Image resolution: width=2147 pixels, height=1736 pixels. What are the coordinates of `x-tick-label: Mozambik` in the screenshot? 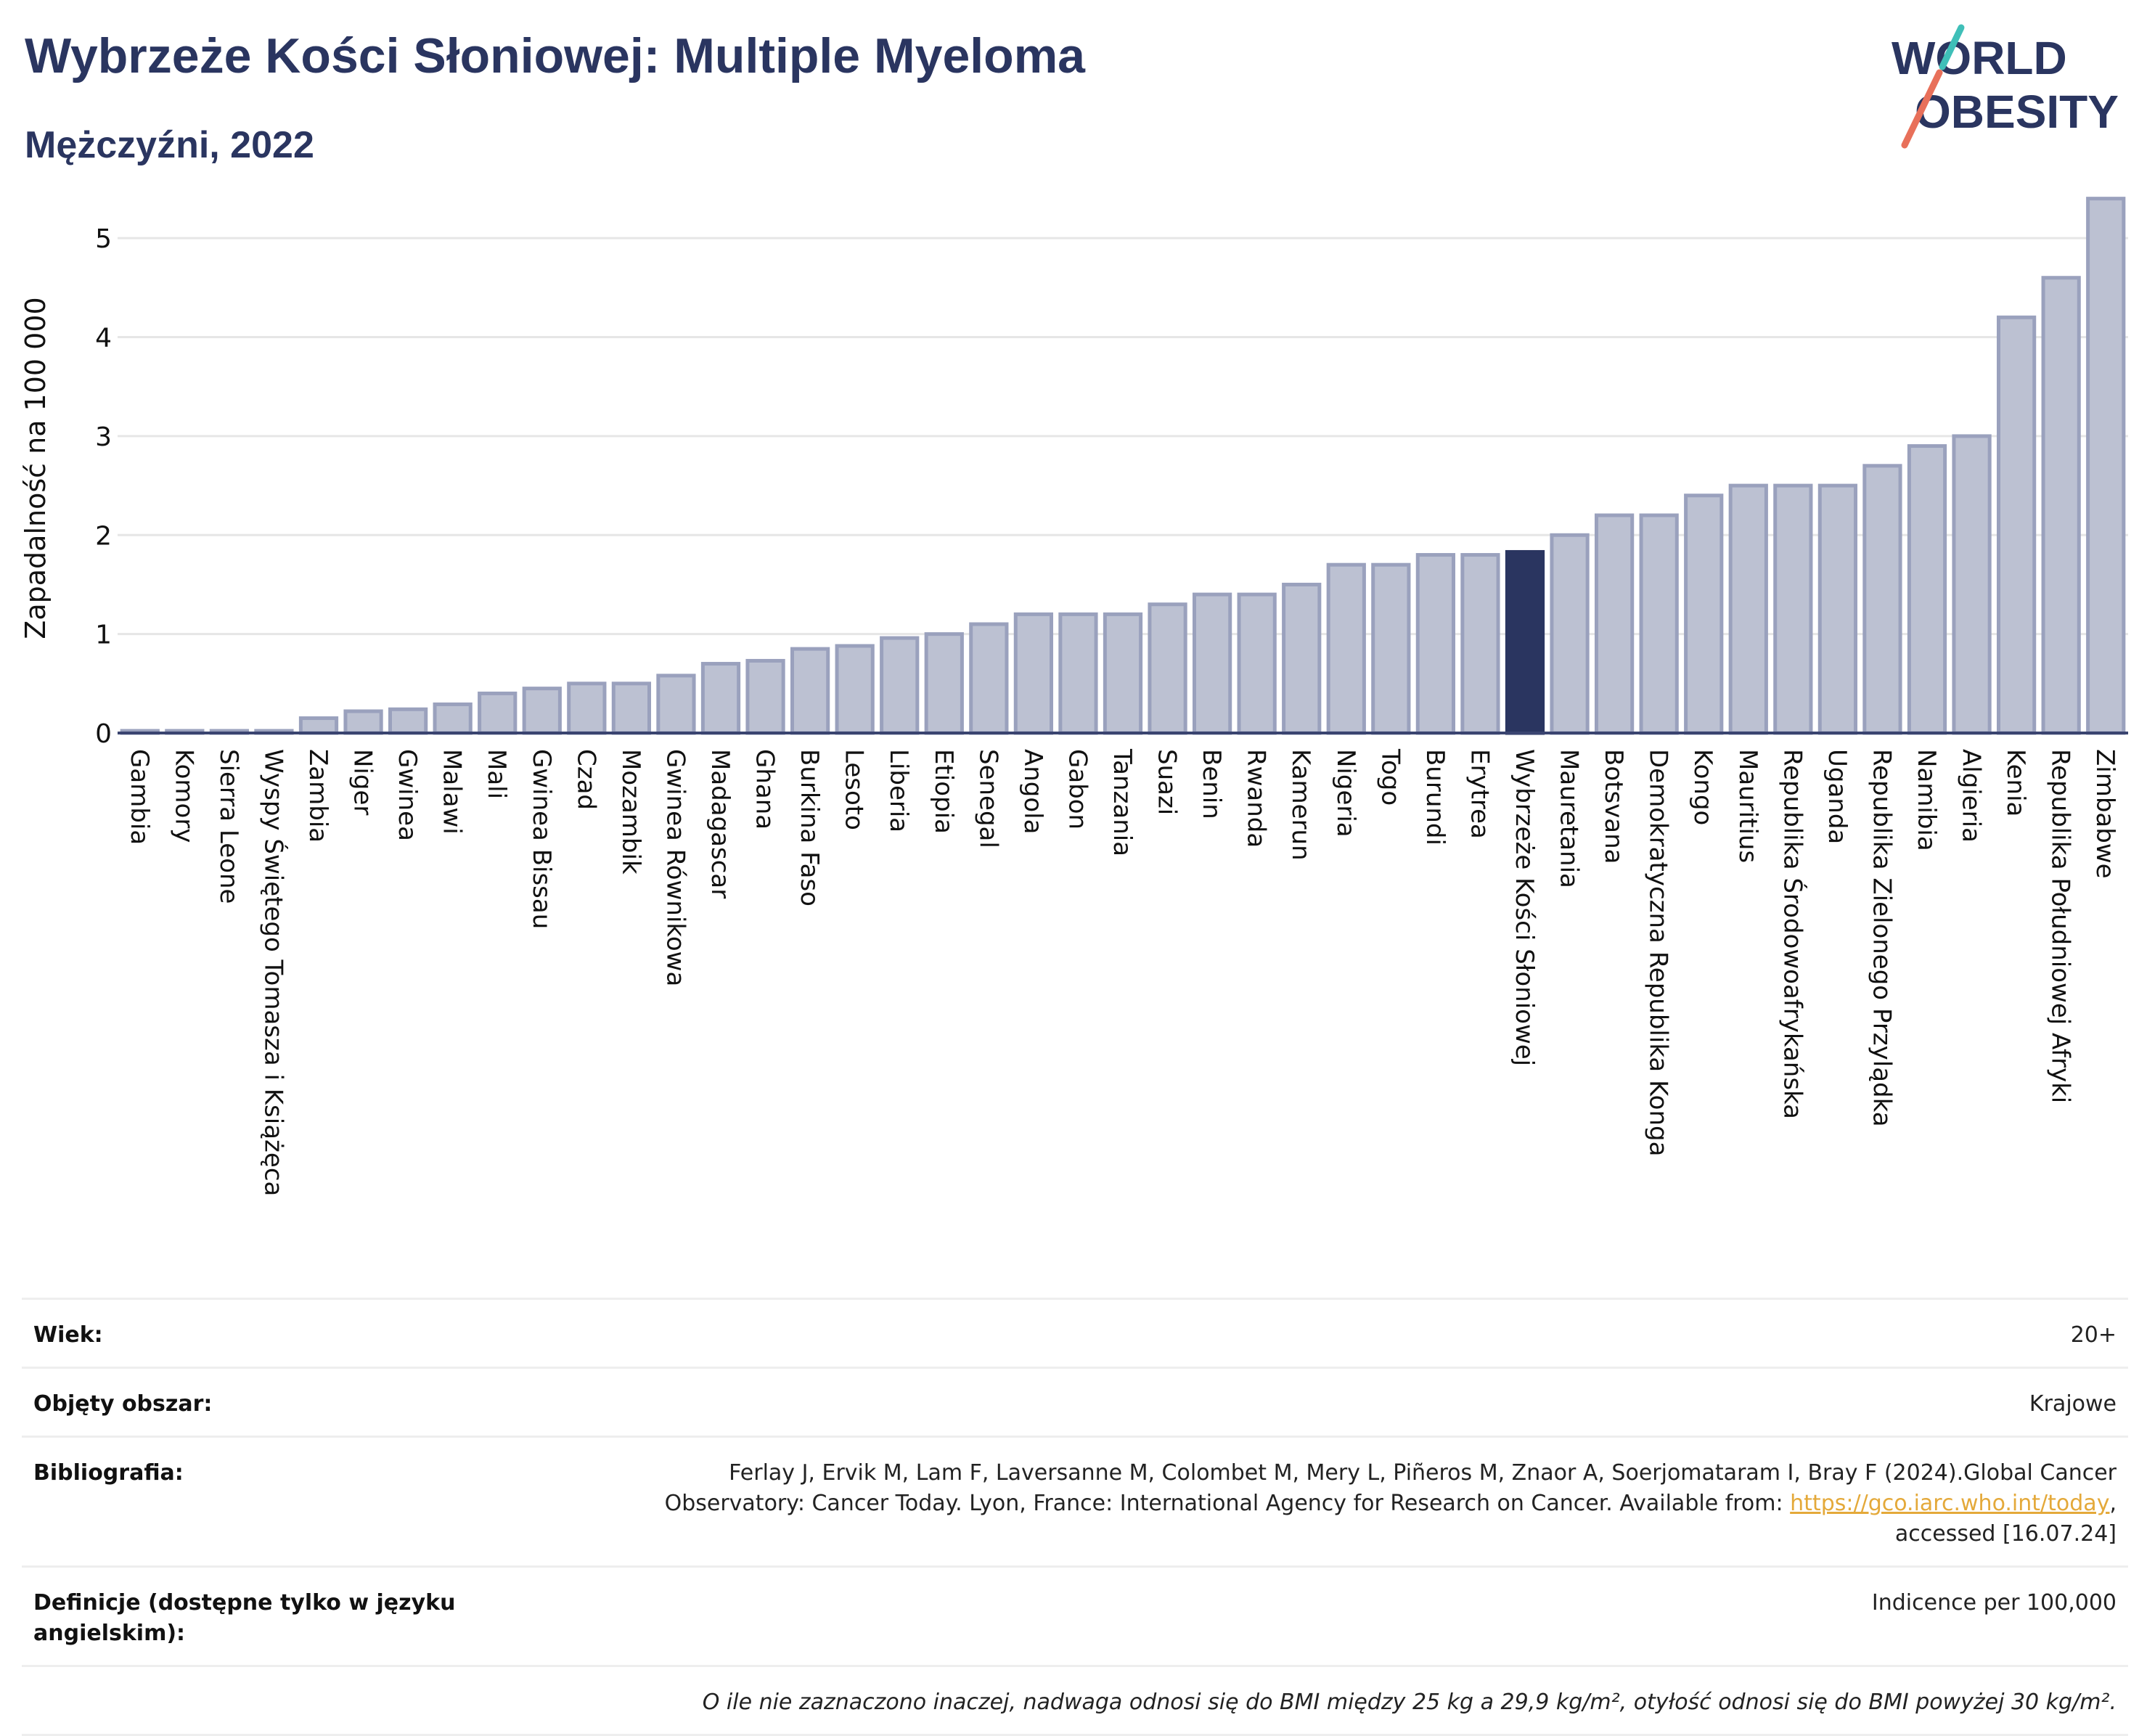 It's located at (630, 812).